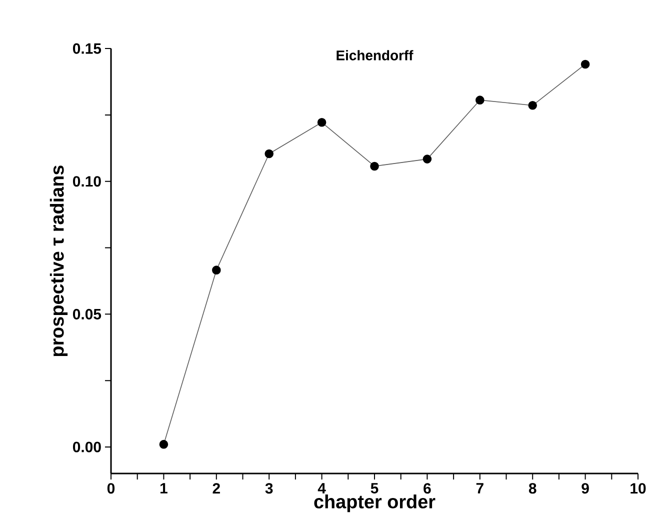  What do you see at coordinates (87, 48) in the screenshot?
I see `y-tick-label: 0.15` at bounding box center [87, 48].